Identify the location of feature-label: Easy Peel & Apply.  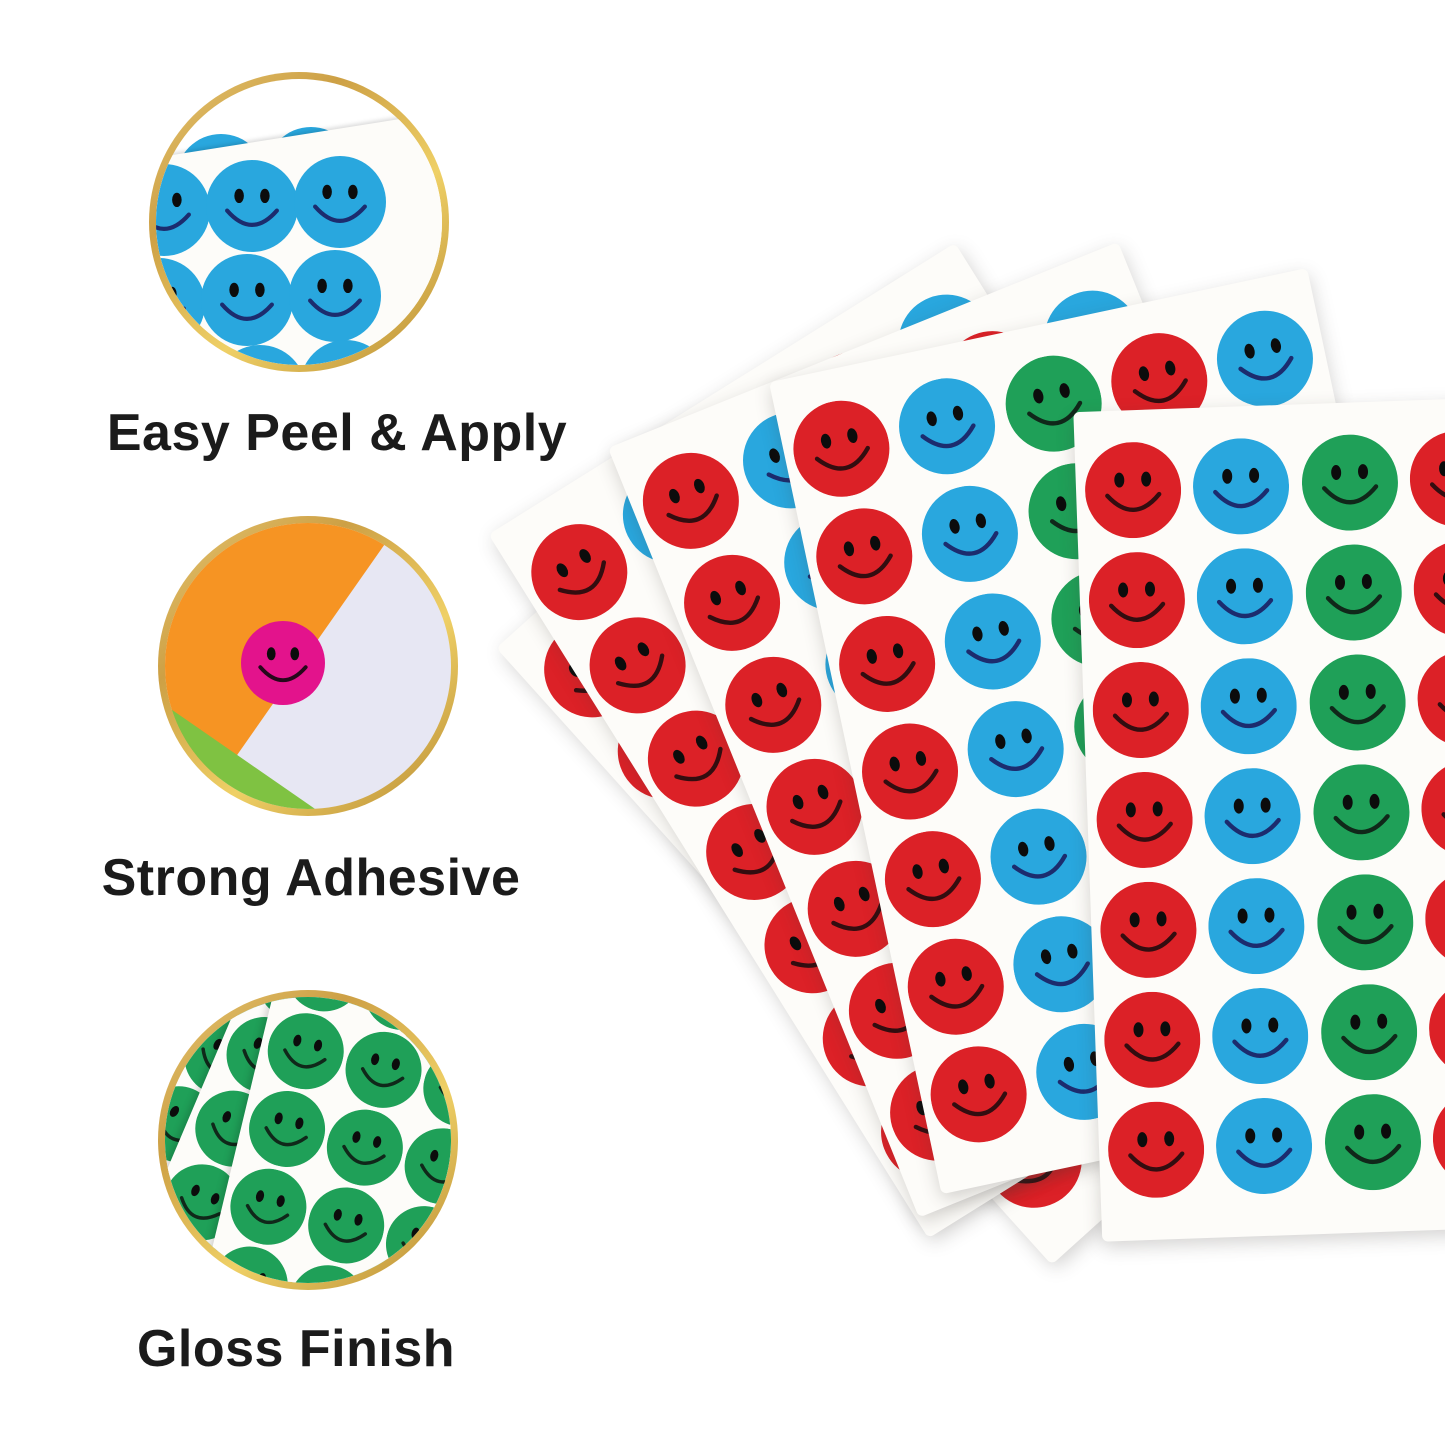
(337, 433).